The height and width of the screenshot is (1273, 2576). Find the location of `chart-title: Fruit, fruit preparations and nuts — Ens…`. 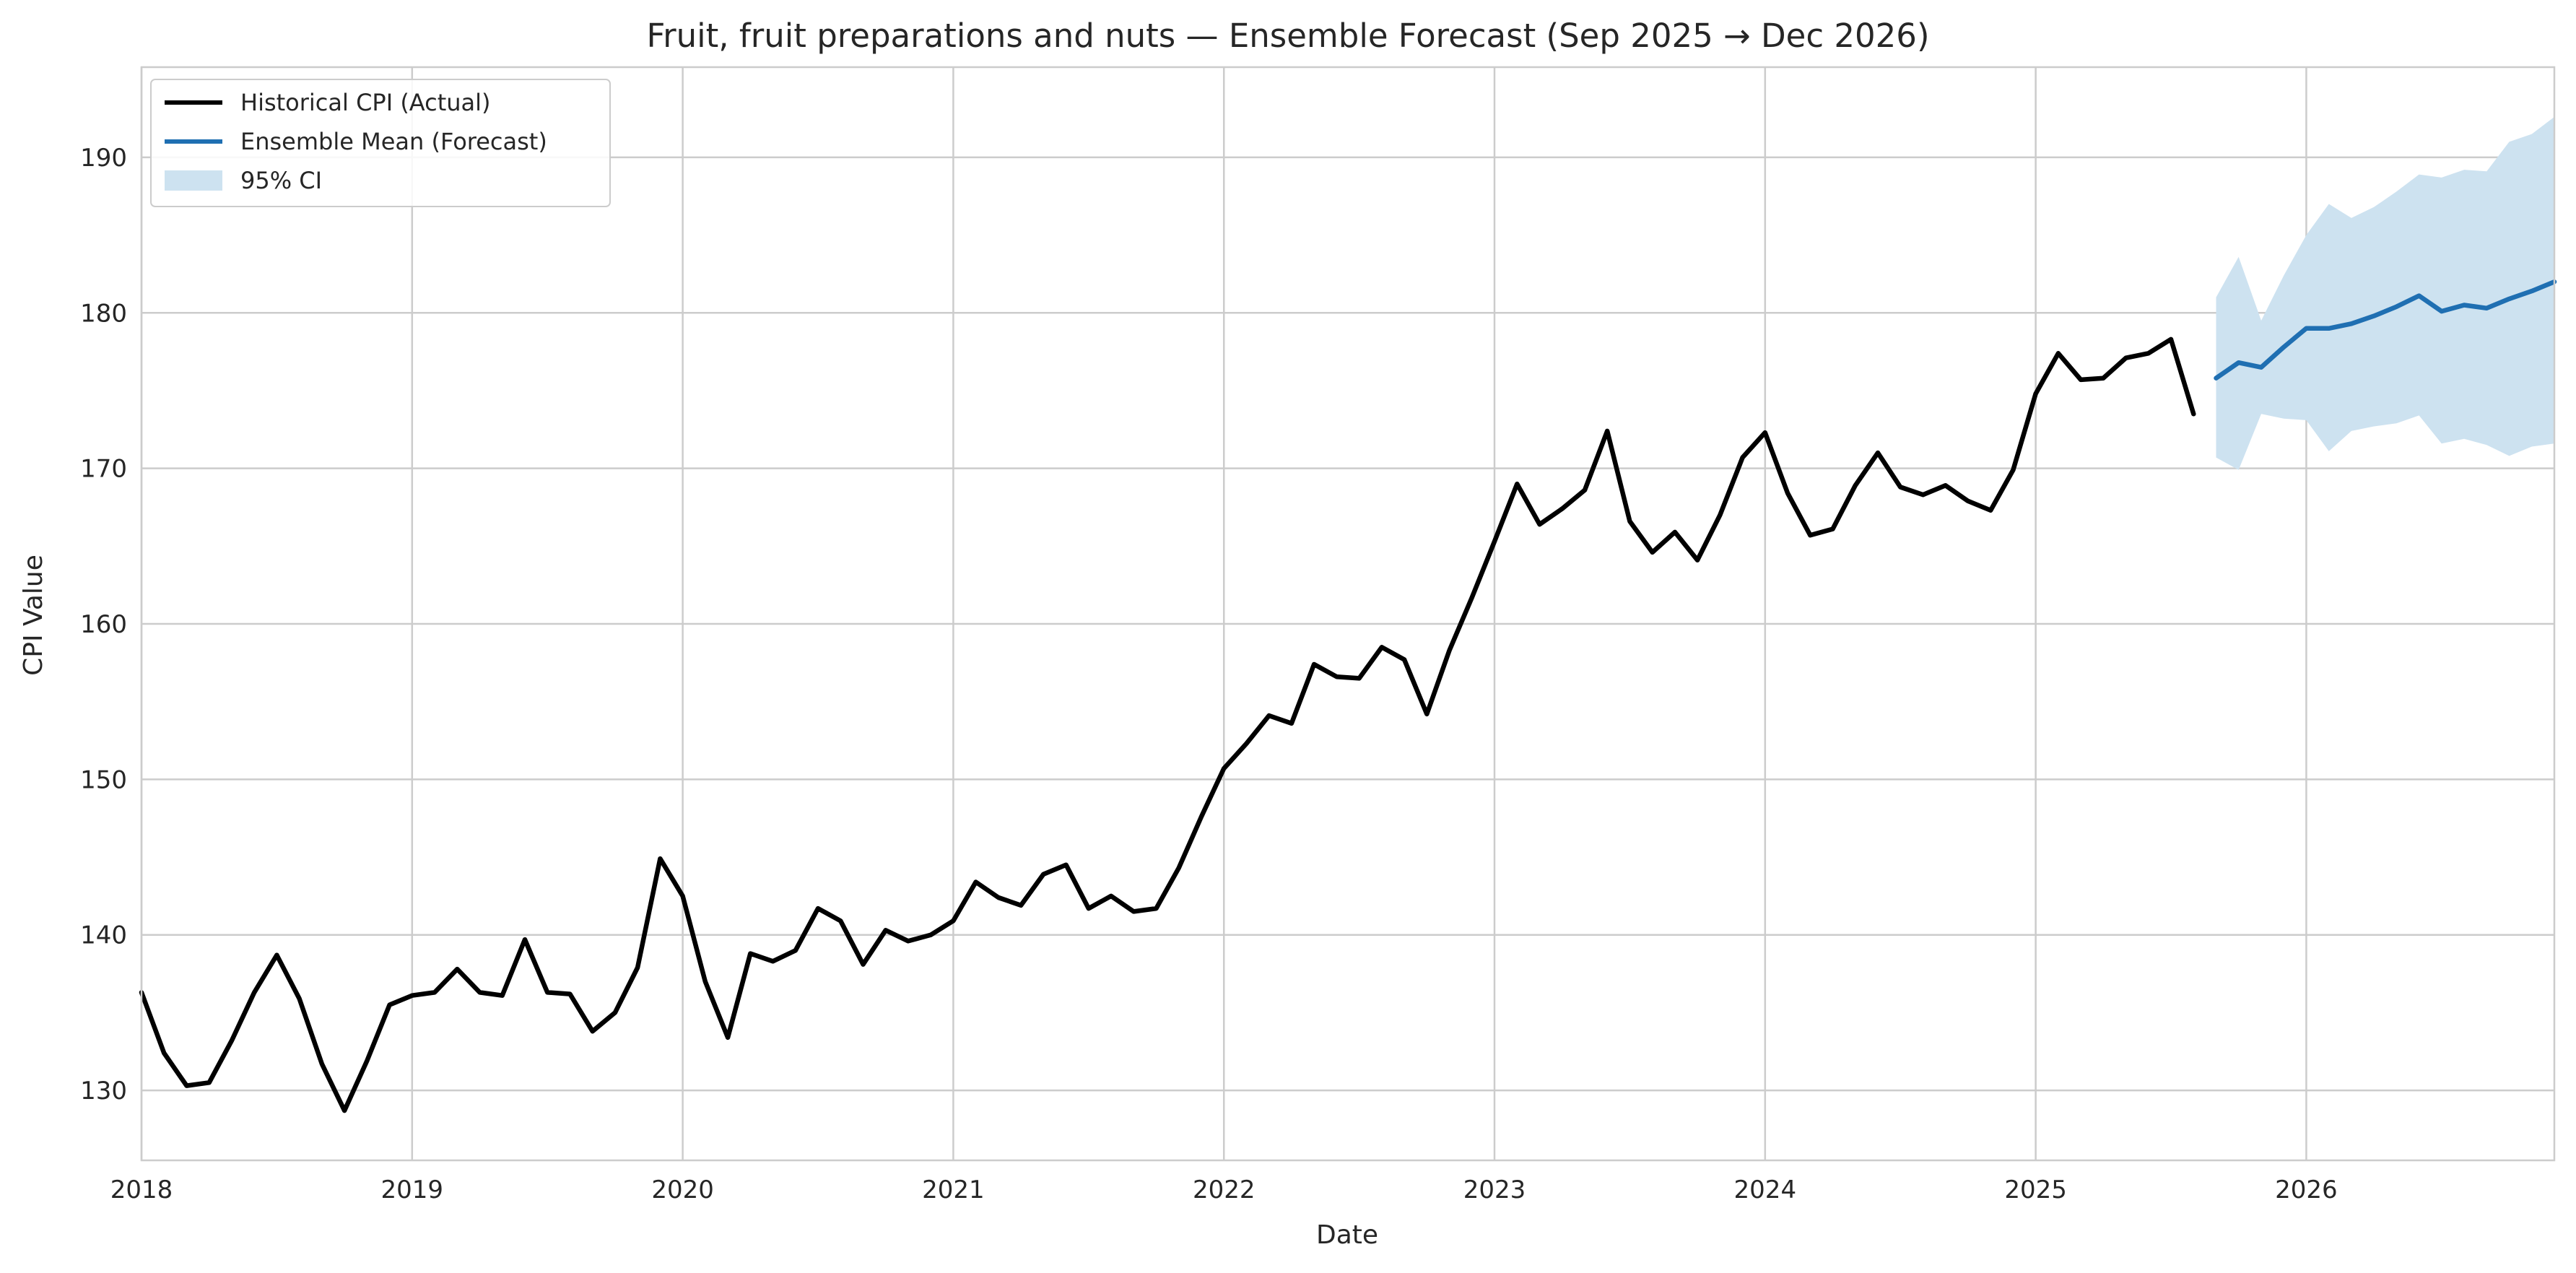

chart-title: Fruit, fruit preparations and nuts — Ens… is located at coordinates (1288, 36).